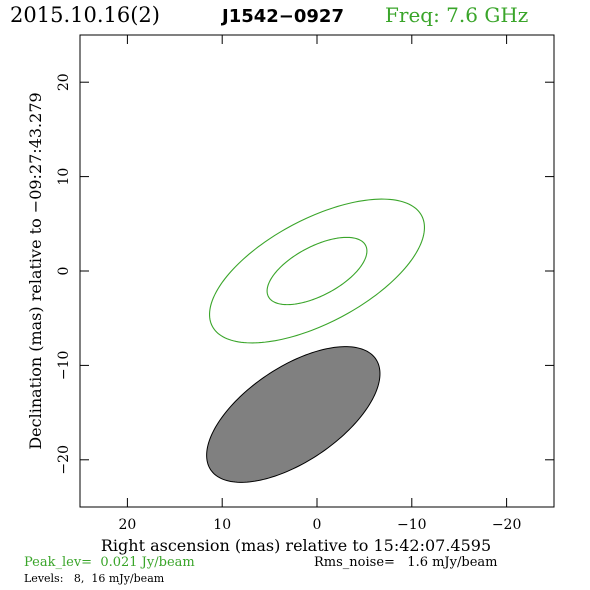 Image resolution: width=590 pixels, height=590 pixels. I want to click on source-label: J1542−0927, so click(282, 16).